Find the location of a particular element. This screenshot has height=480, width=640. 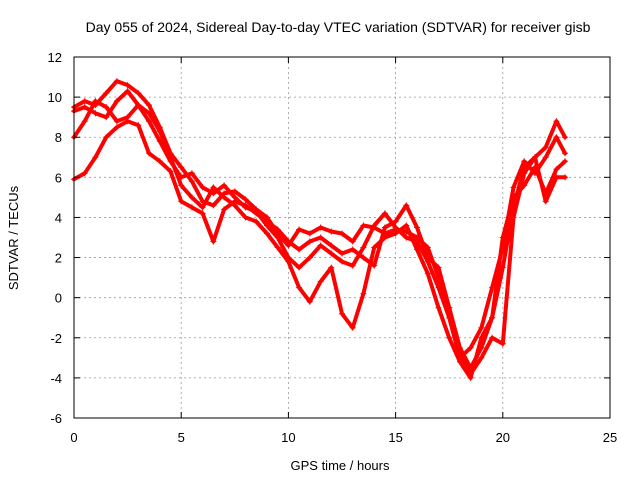

y-tick-label: -4 is located at coordinates (56, 378).